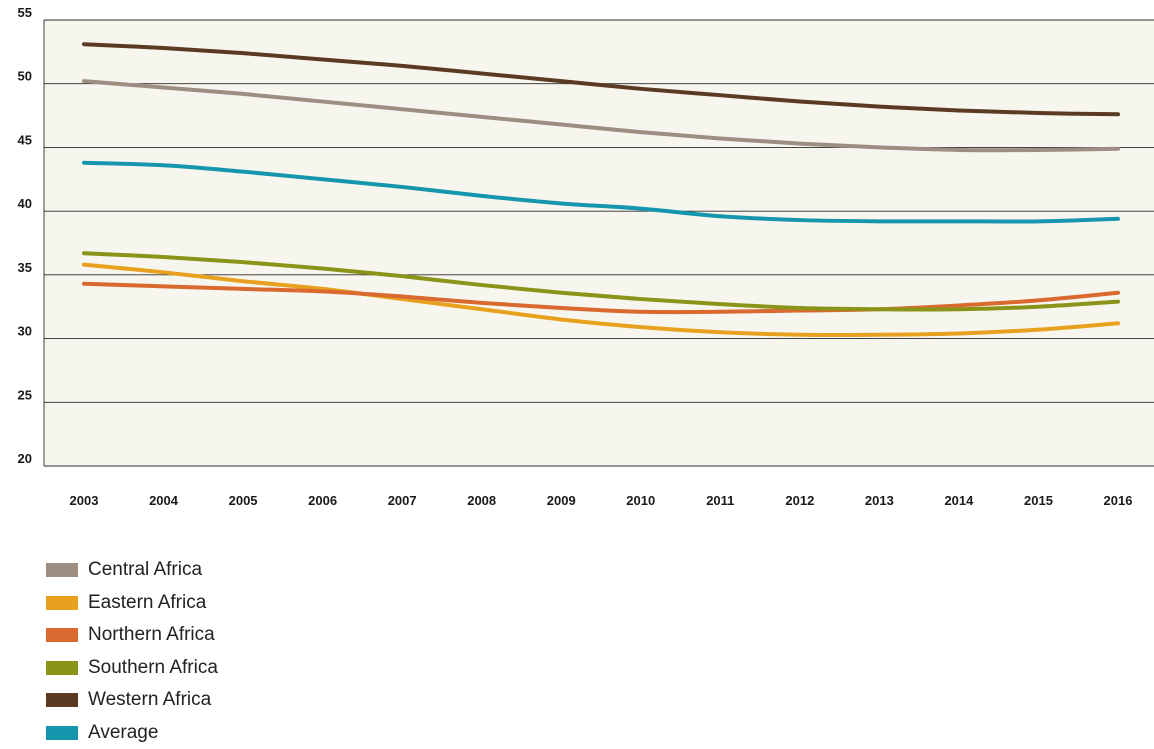 Image resolution: width=1154 pixels, height=749 pixels. Describe the element at coordinates (402, 500) in the screenshot. I see `x-tick-label: 2007` at that location.